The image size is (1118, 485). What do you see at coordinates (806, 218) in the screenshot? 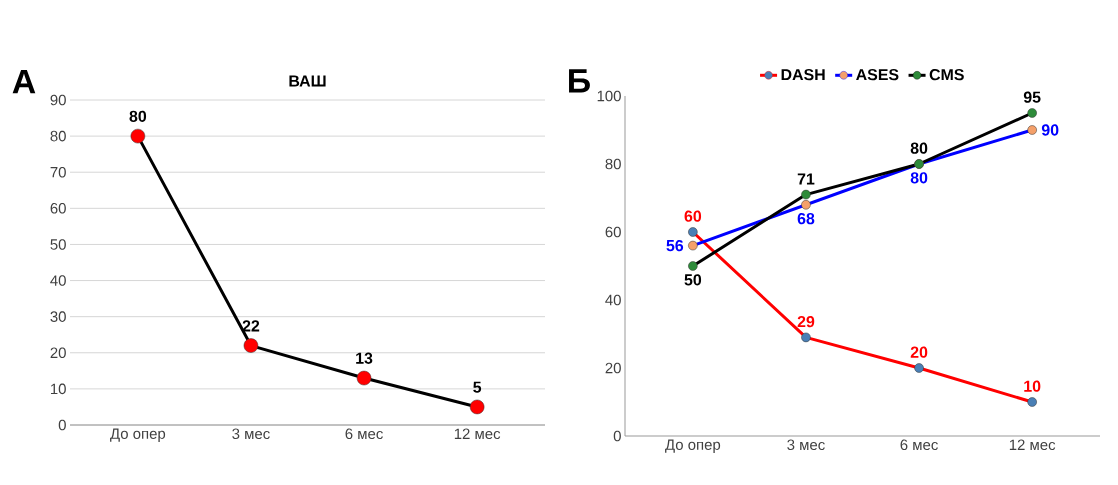
I see `data-label: 68` at bounding box center [806, 218].